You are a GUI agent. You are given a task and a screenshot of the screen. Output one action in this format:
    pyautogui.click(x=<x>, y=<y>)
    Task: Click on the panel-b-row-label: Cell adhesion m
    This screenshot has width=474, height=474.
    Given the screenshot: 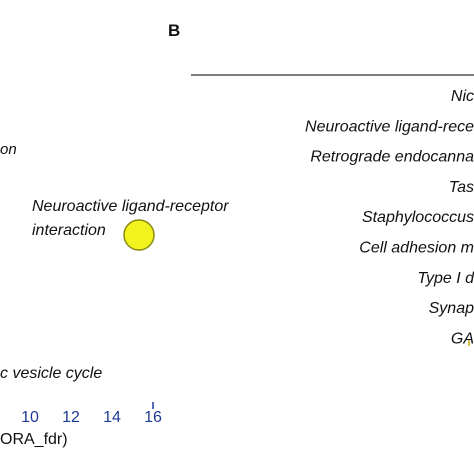 What is the action you would take?
    pyautogui.click(x=416, y=248)
    